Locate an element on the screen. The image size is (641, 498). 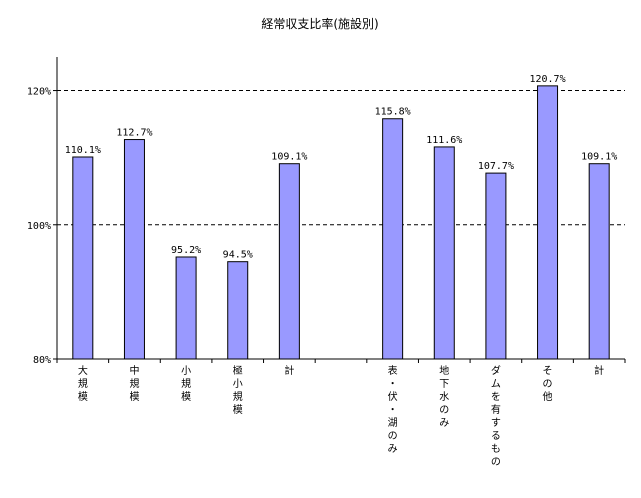
y-tick-label: 80% is located at coordinates (42, 360).